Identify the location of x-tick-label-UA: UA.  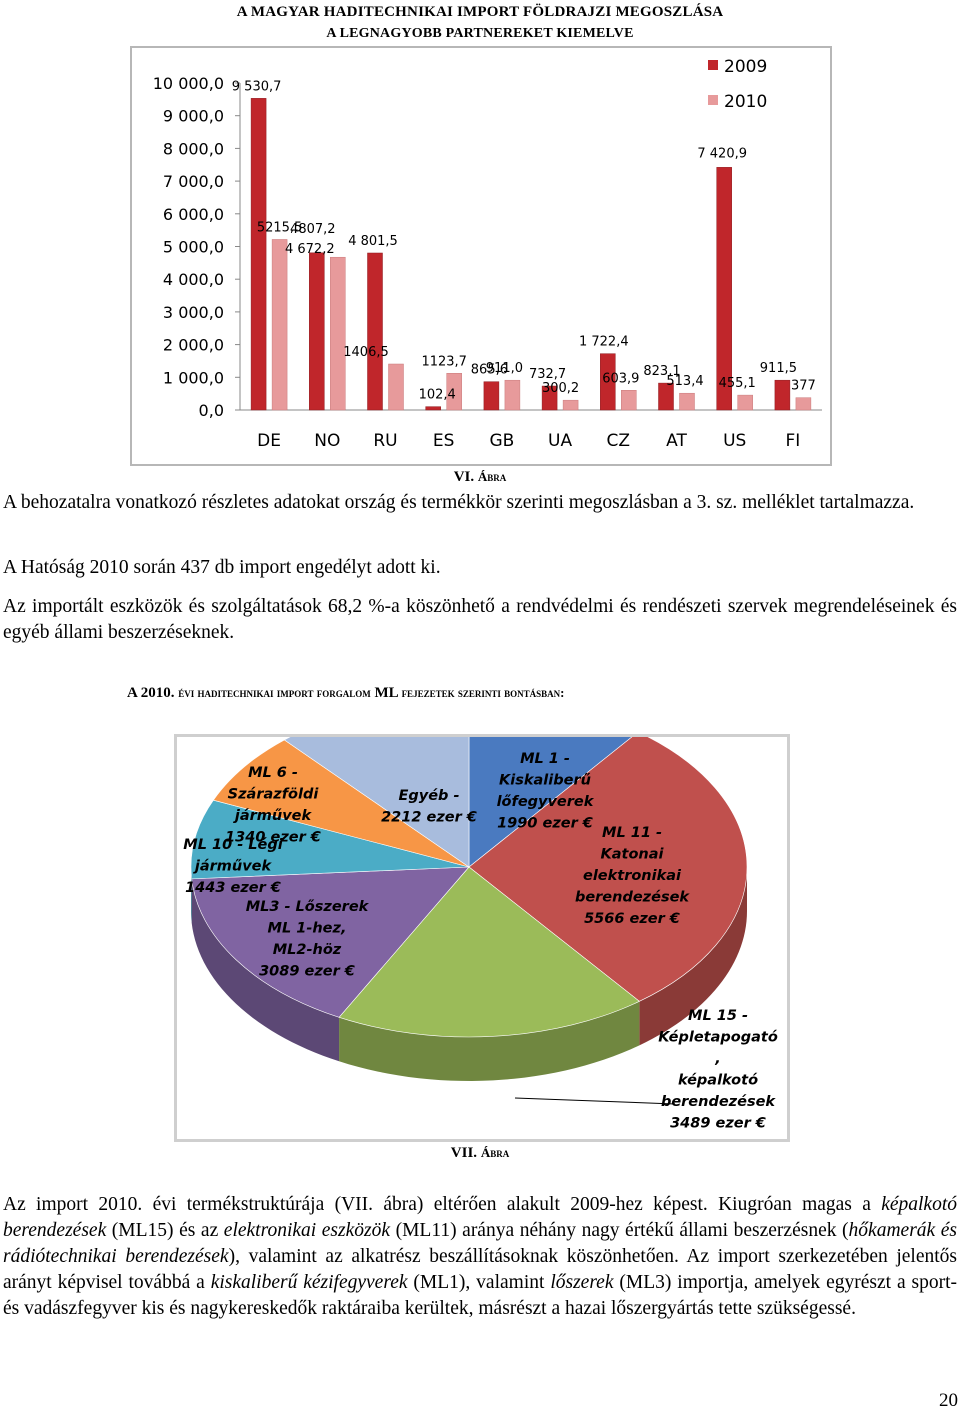
(560, 441).